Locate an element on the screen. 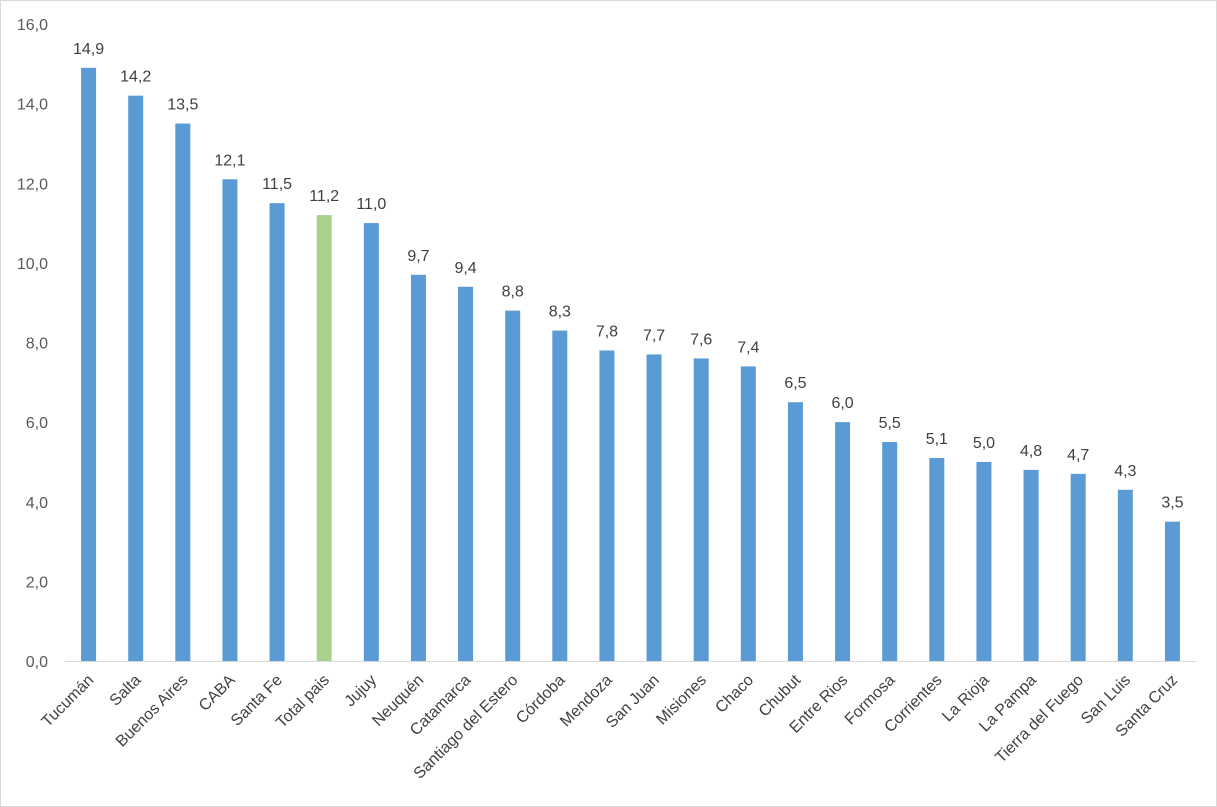 Image resolution: width=1217 pixels, height=807 pixels. category-label: Tucumán is located at coordinates (68, 701).